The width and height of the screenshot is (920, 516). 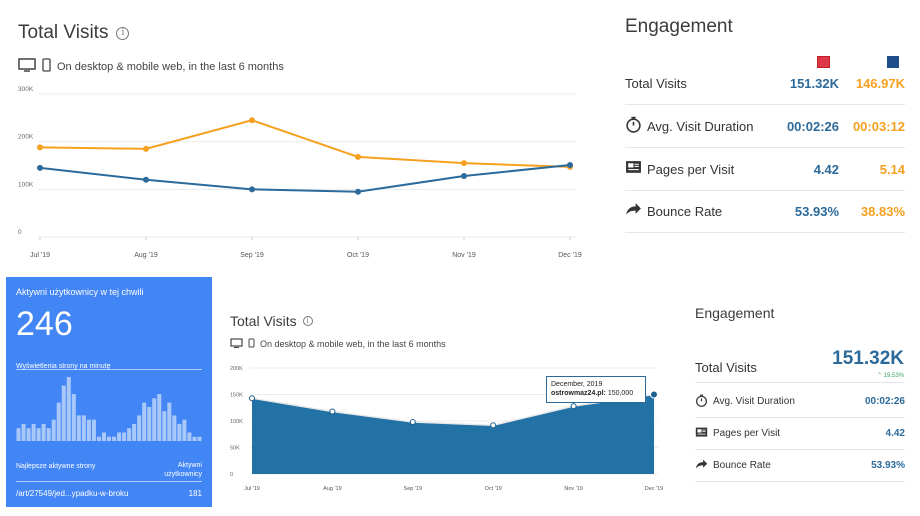 What do you see at coordinates (884, 401) in the screenshot?
I see `engagement-value: 00:02:26` at bounding box center [884, 401].